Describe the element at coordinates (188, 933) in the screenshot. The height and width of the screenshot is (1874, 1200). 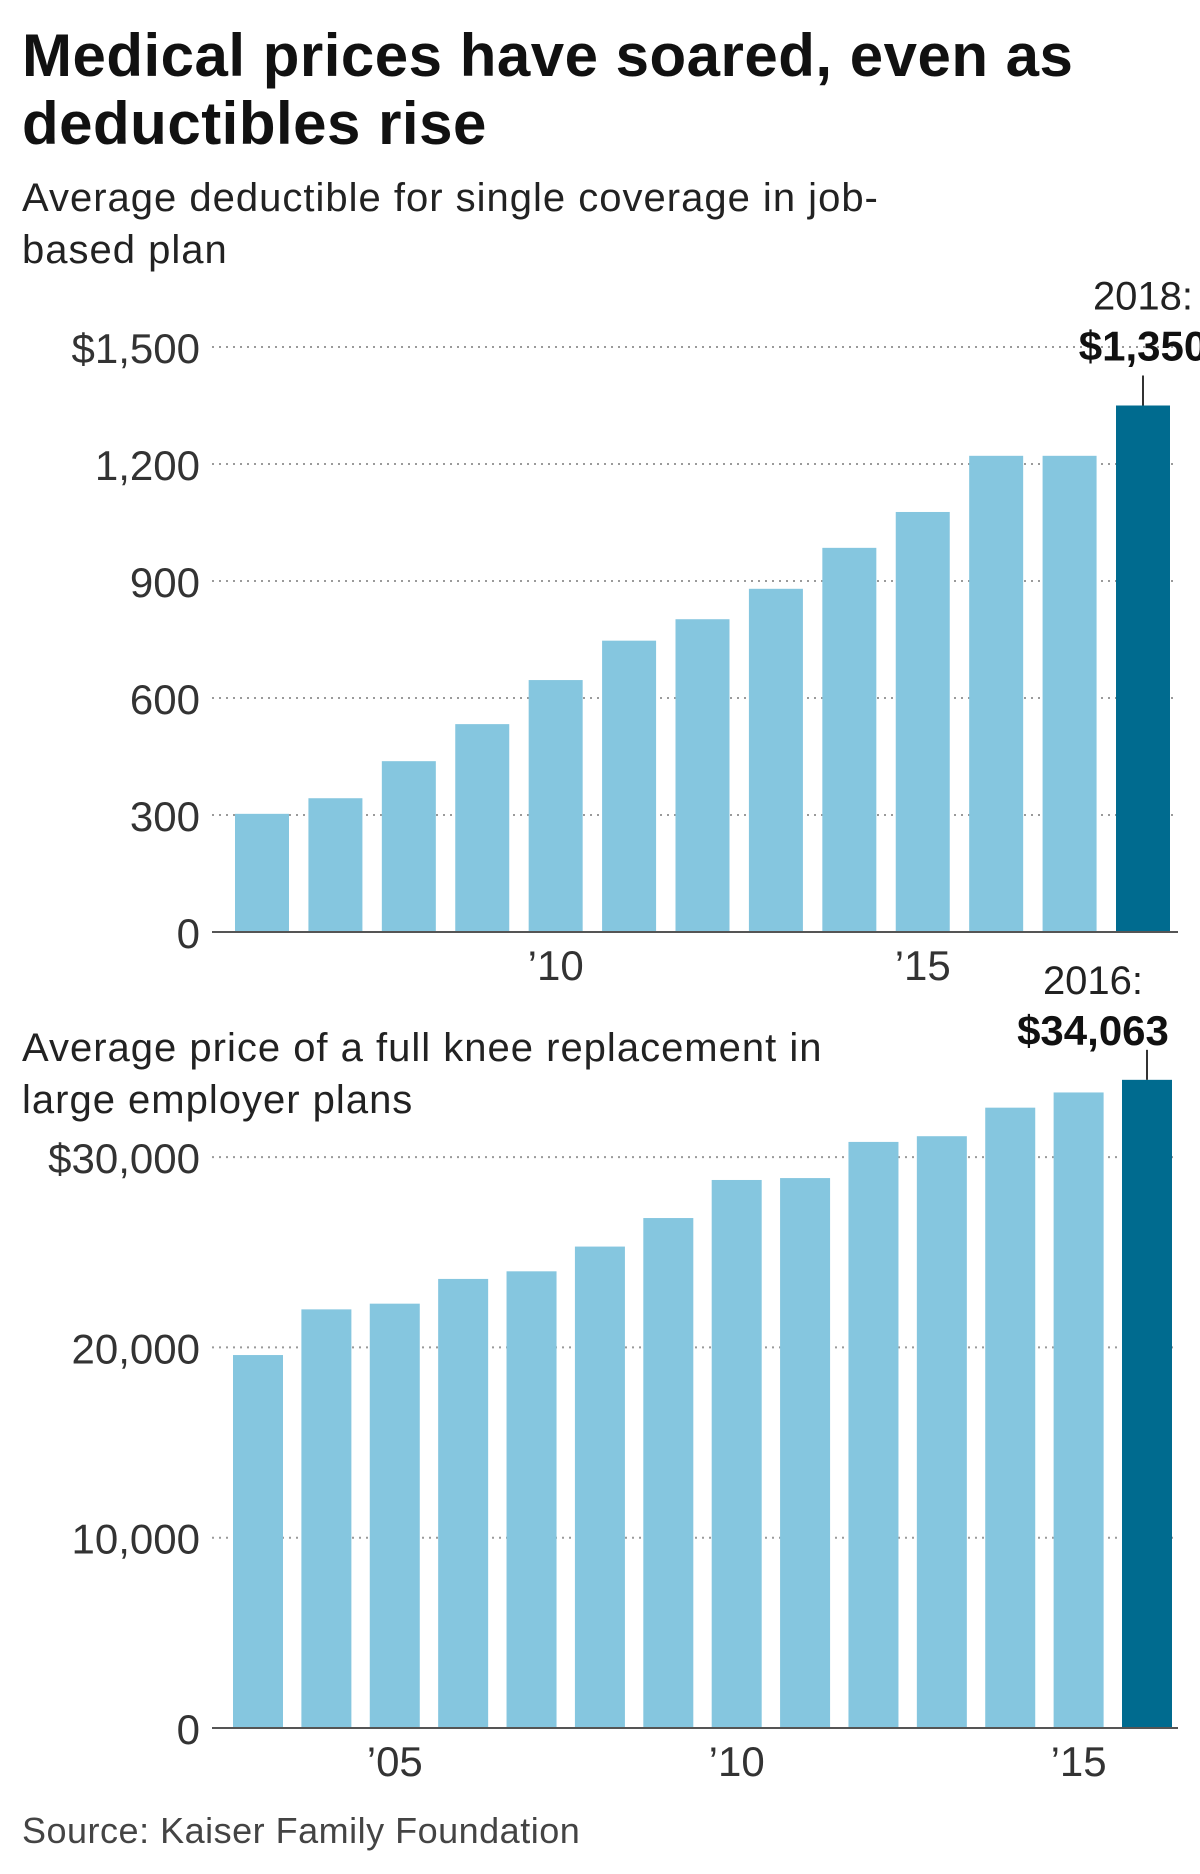
I see `chart0-ytick-label: 0` at that location.